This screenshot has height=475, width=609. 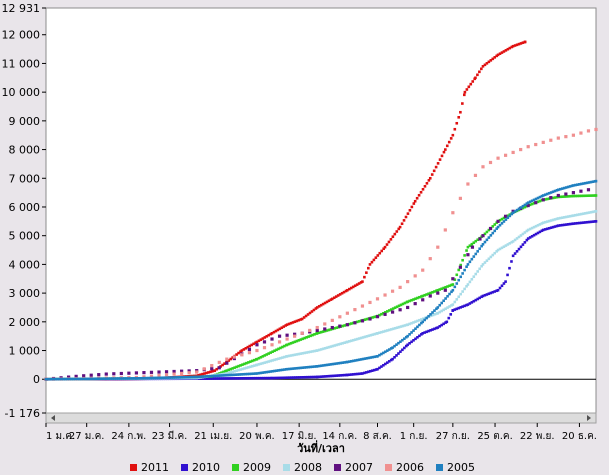 What do you see at coordinates (22, 413) in the screenshot?
I see `y-tick-label: -1 176` at bounding box center [22, 413].